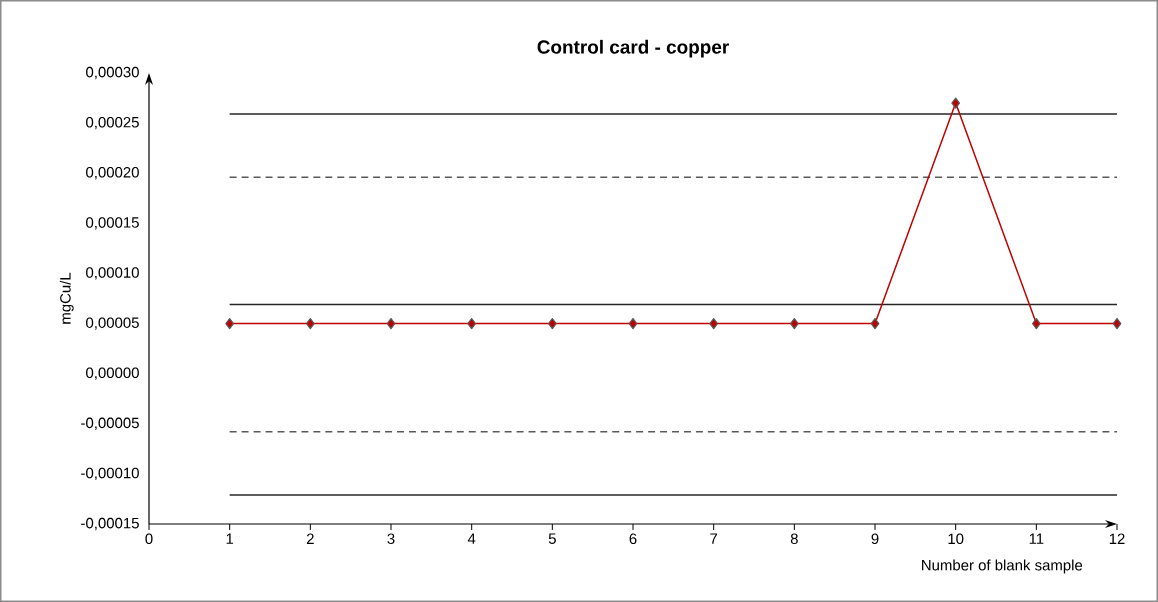  I want to click on chart-title: Control card - copper, so click(633, 48).